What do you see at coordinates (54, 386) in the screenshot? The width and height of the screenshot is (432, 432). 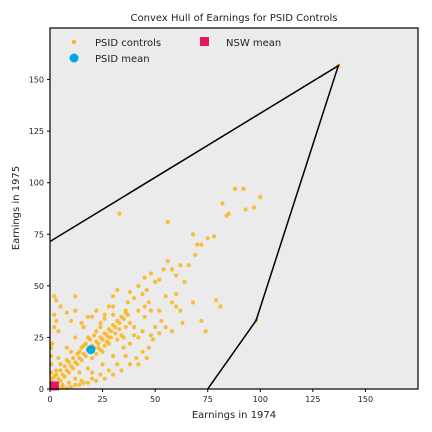 I see `nsw-mean-marker` at bounding box center [54, 386].